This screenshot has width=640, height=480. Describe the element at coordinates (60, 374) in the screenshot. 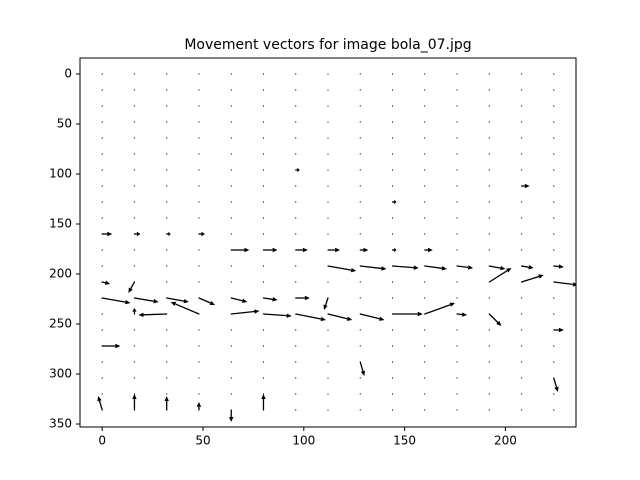

I see `y-tick-label: 300` at that location.